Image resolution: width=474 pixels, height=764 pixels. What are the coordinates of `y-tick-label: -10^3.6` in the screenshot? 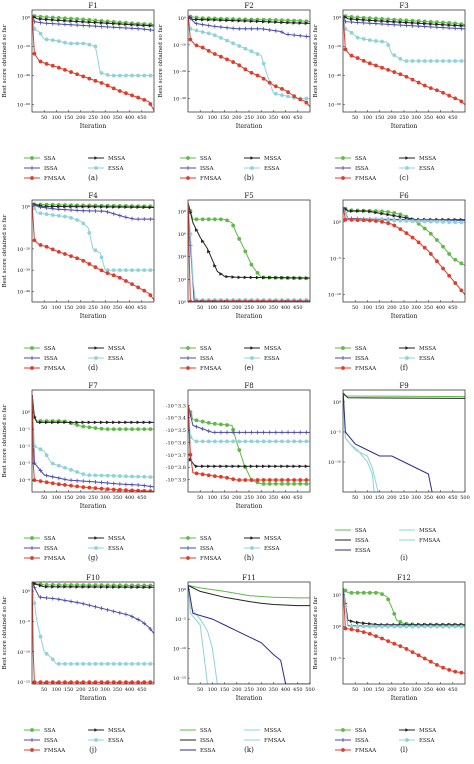 It's located at (176, 442).